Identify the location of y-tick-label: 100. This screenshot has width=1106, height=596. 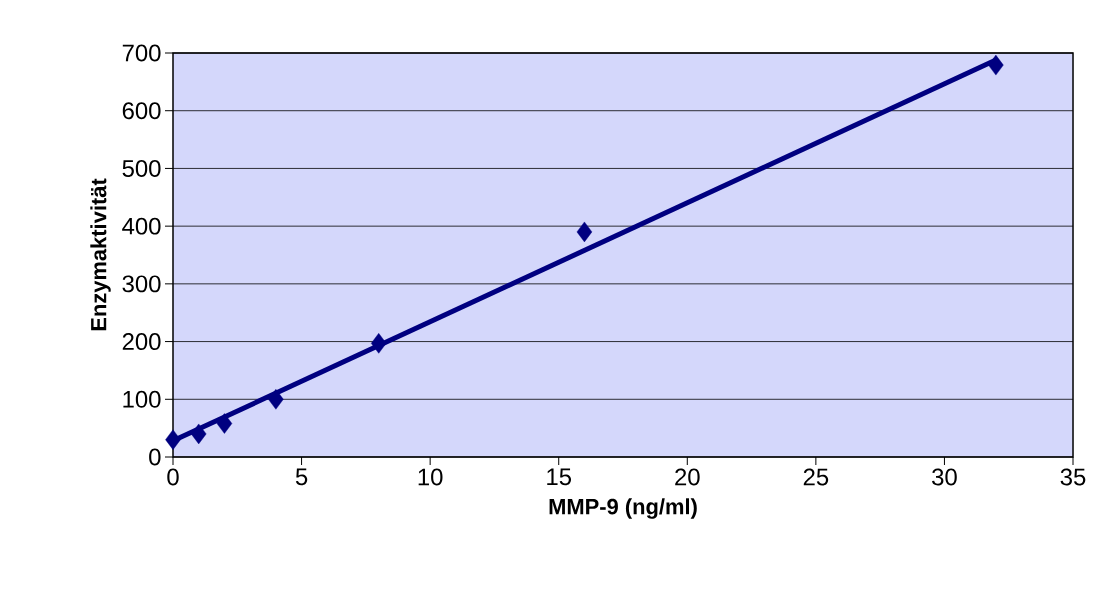
(142, 399).